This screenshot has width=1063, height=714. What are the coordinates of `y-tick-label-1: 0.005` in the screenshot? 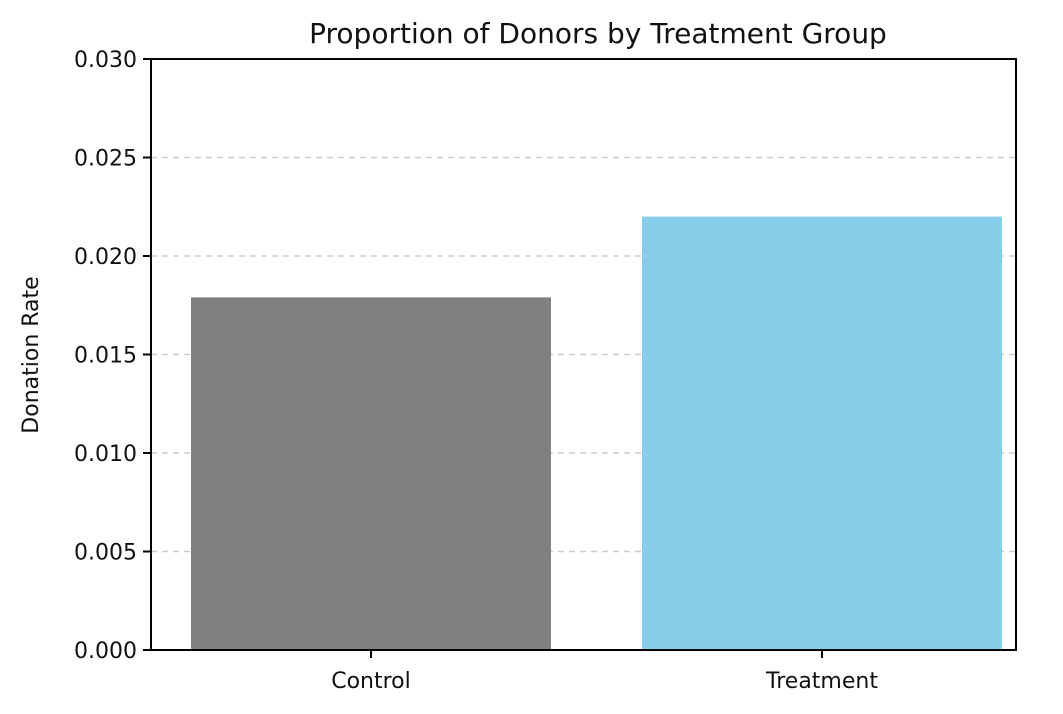 It's located at (105, 553).